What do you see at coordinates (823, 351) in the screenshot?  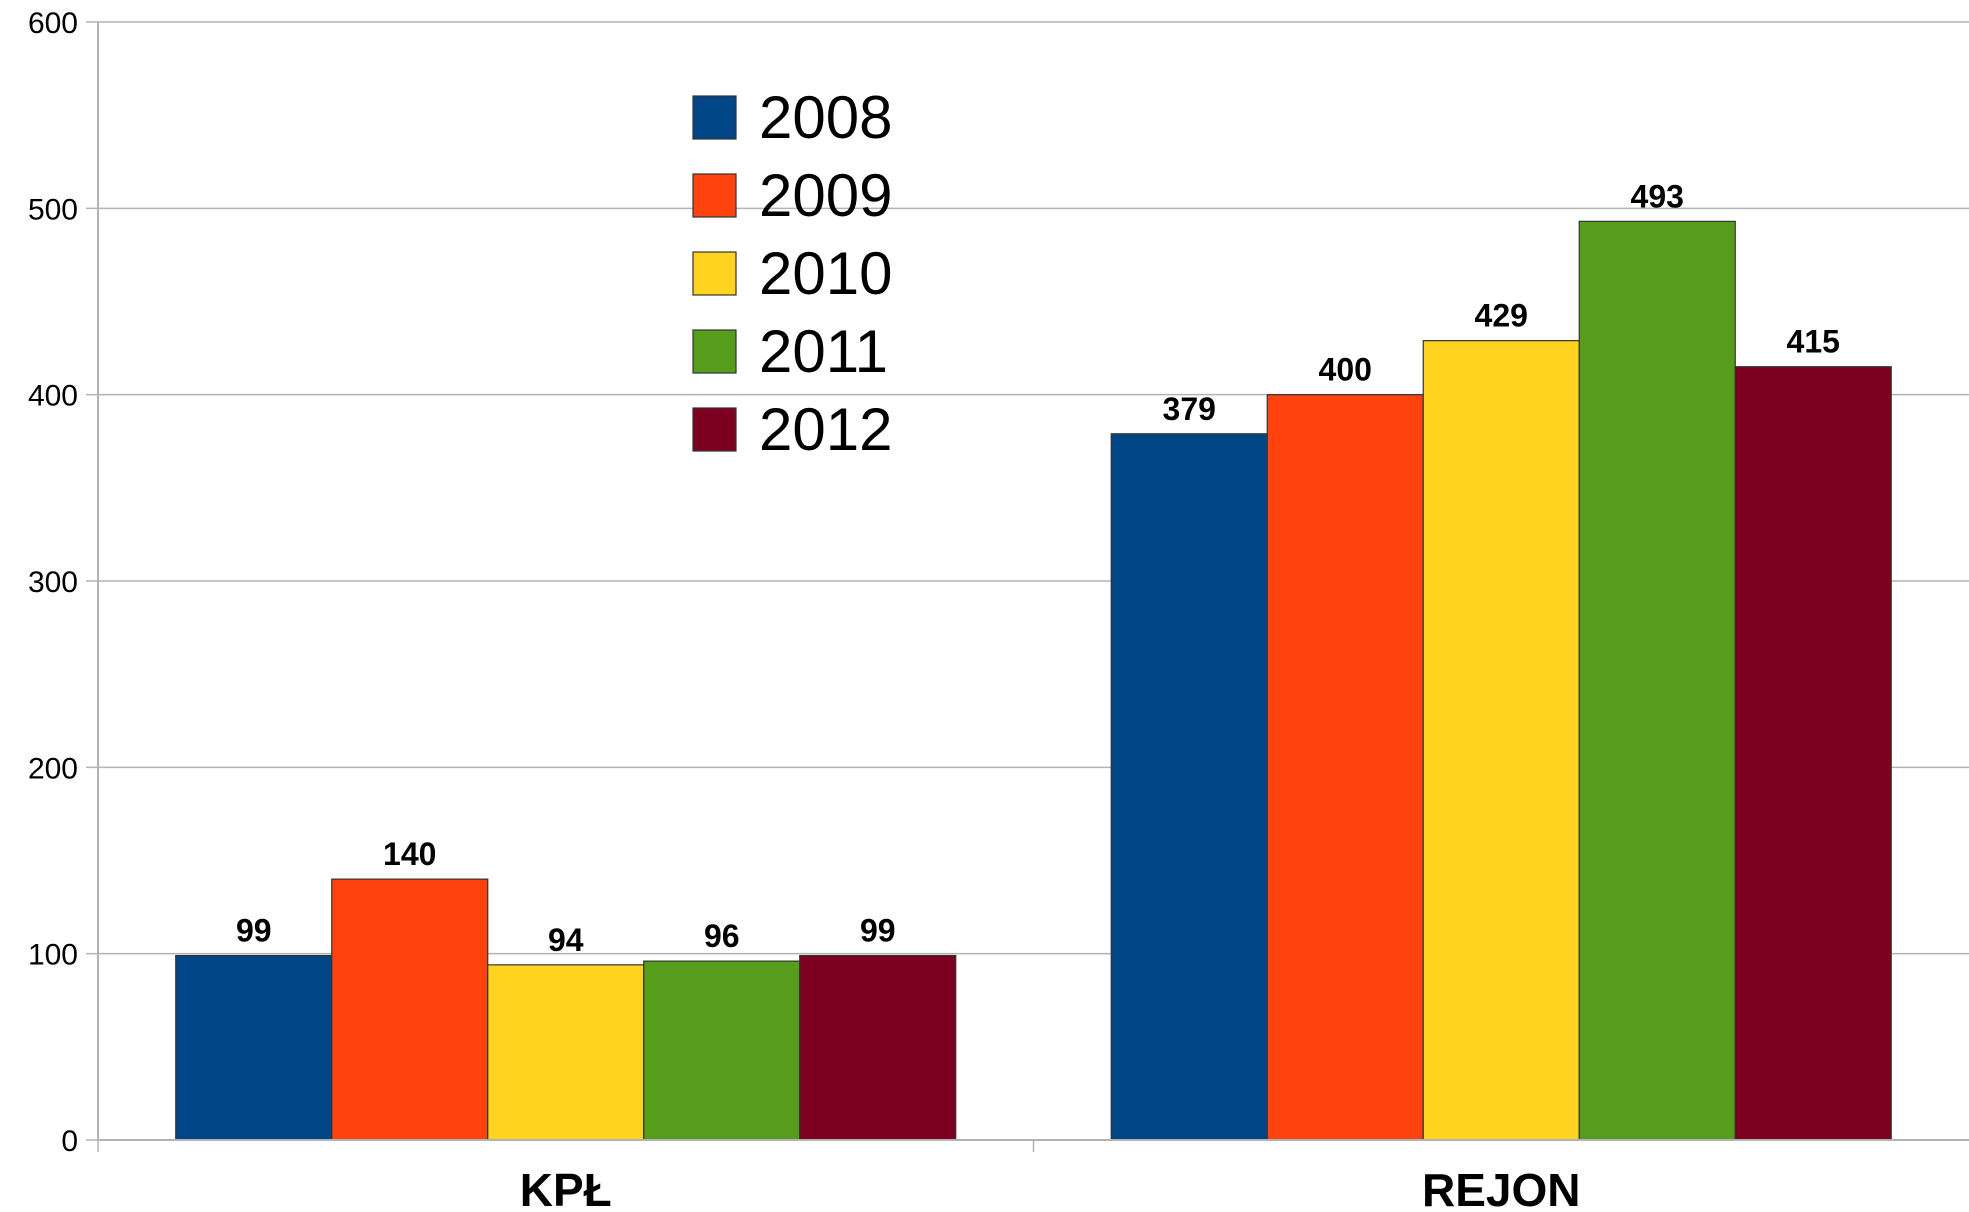 I see `legend-label: 2011` at bounding box center [823, 351].